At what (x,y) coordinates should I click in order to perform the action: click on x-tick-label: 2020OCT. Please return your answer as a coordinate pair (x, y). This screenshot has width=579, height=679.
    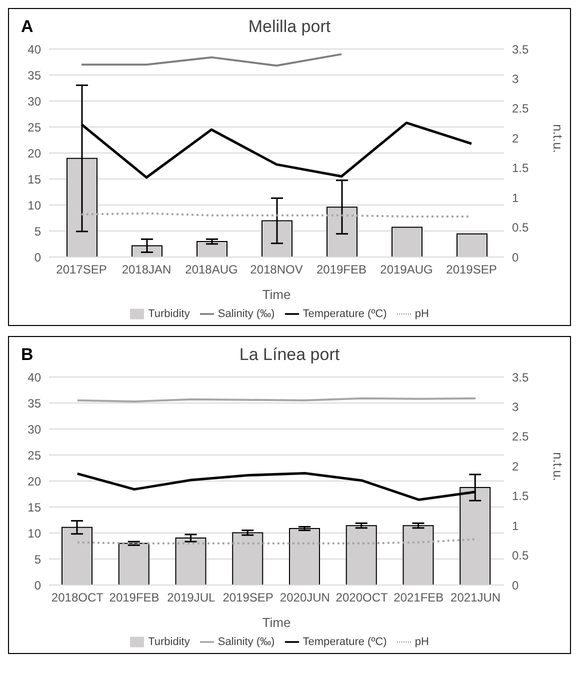
    Looking at the image, I should click on (362, 597).